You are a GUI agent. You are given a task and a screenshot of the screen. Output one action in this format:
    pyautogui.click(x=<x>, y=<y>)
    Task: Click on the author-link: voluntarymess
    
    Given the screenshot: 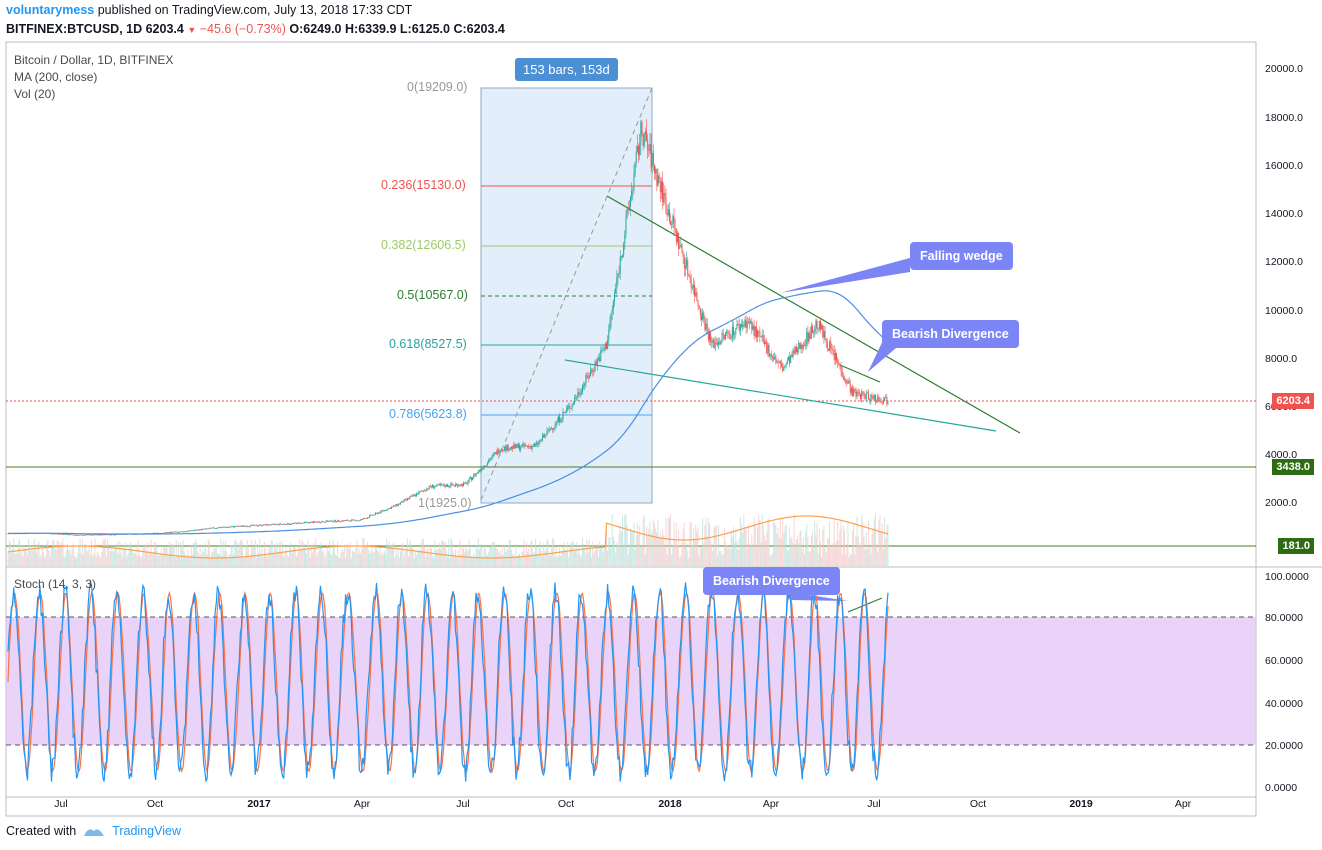 What is the action you would take?
    pyautogui.click(x=50, y=10)
    